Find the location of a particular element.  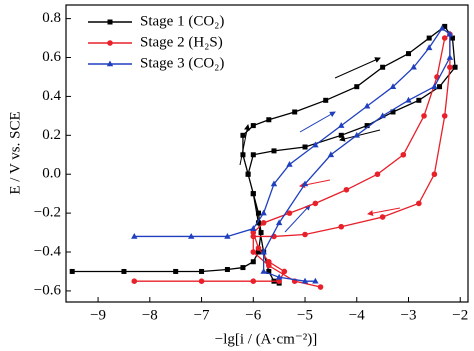

x-tick-label: −2 is located at coordinates (460, 315).